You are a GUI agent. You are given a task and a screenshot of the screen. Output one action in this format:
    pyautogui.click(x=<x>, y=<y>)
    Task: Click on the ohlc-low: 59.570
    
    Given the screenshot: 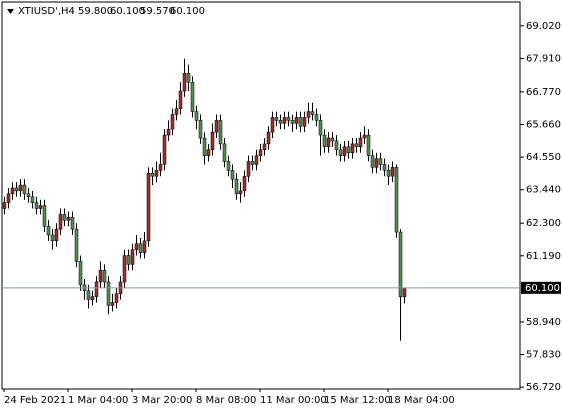 What is the action you would take?
    pyautogui.click(x=157, y=11)
    